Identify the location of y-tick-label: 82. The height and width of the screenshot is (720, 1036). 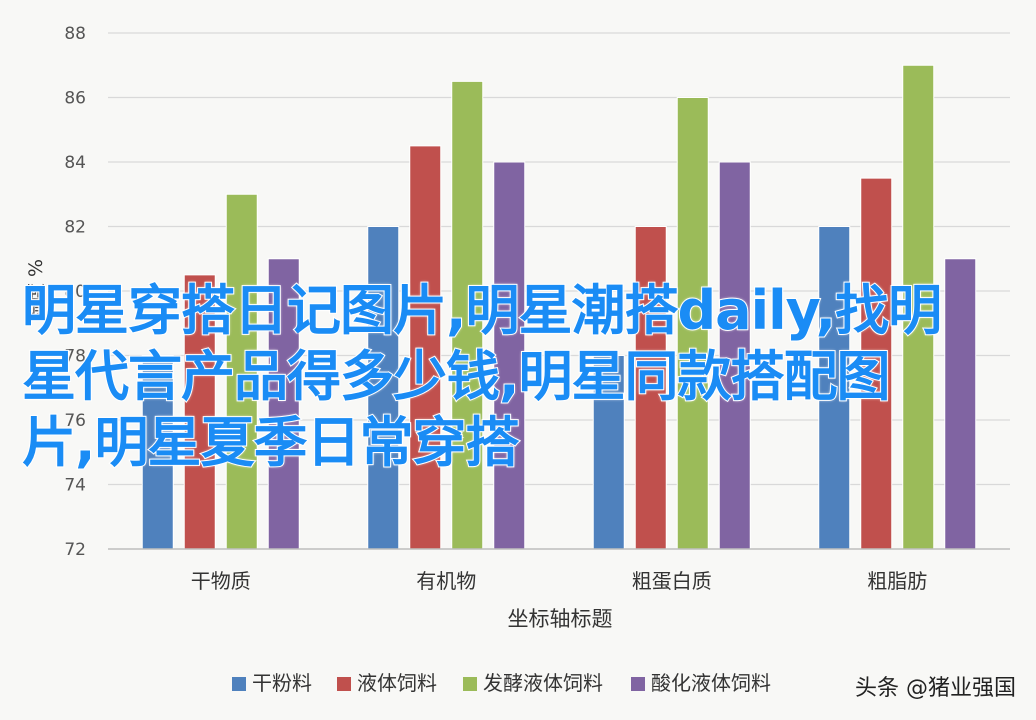
(75, 228).